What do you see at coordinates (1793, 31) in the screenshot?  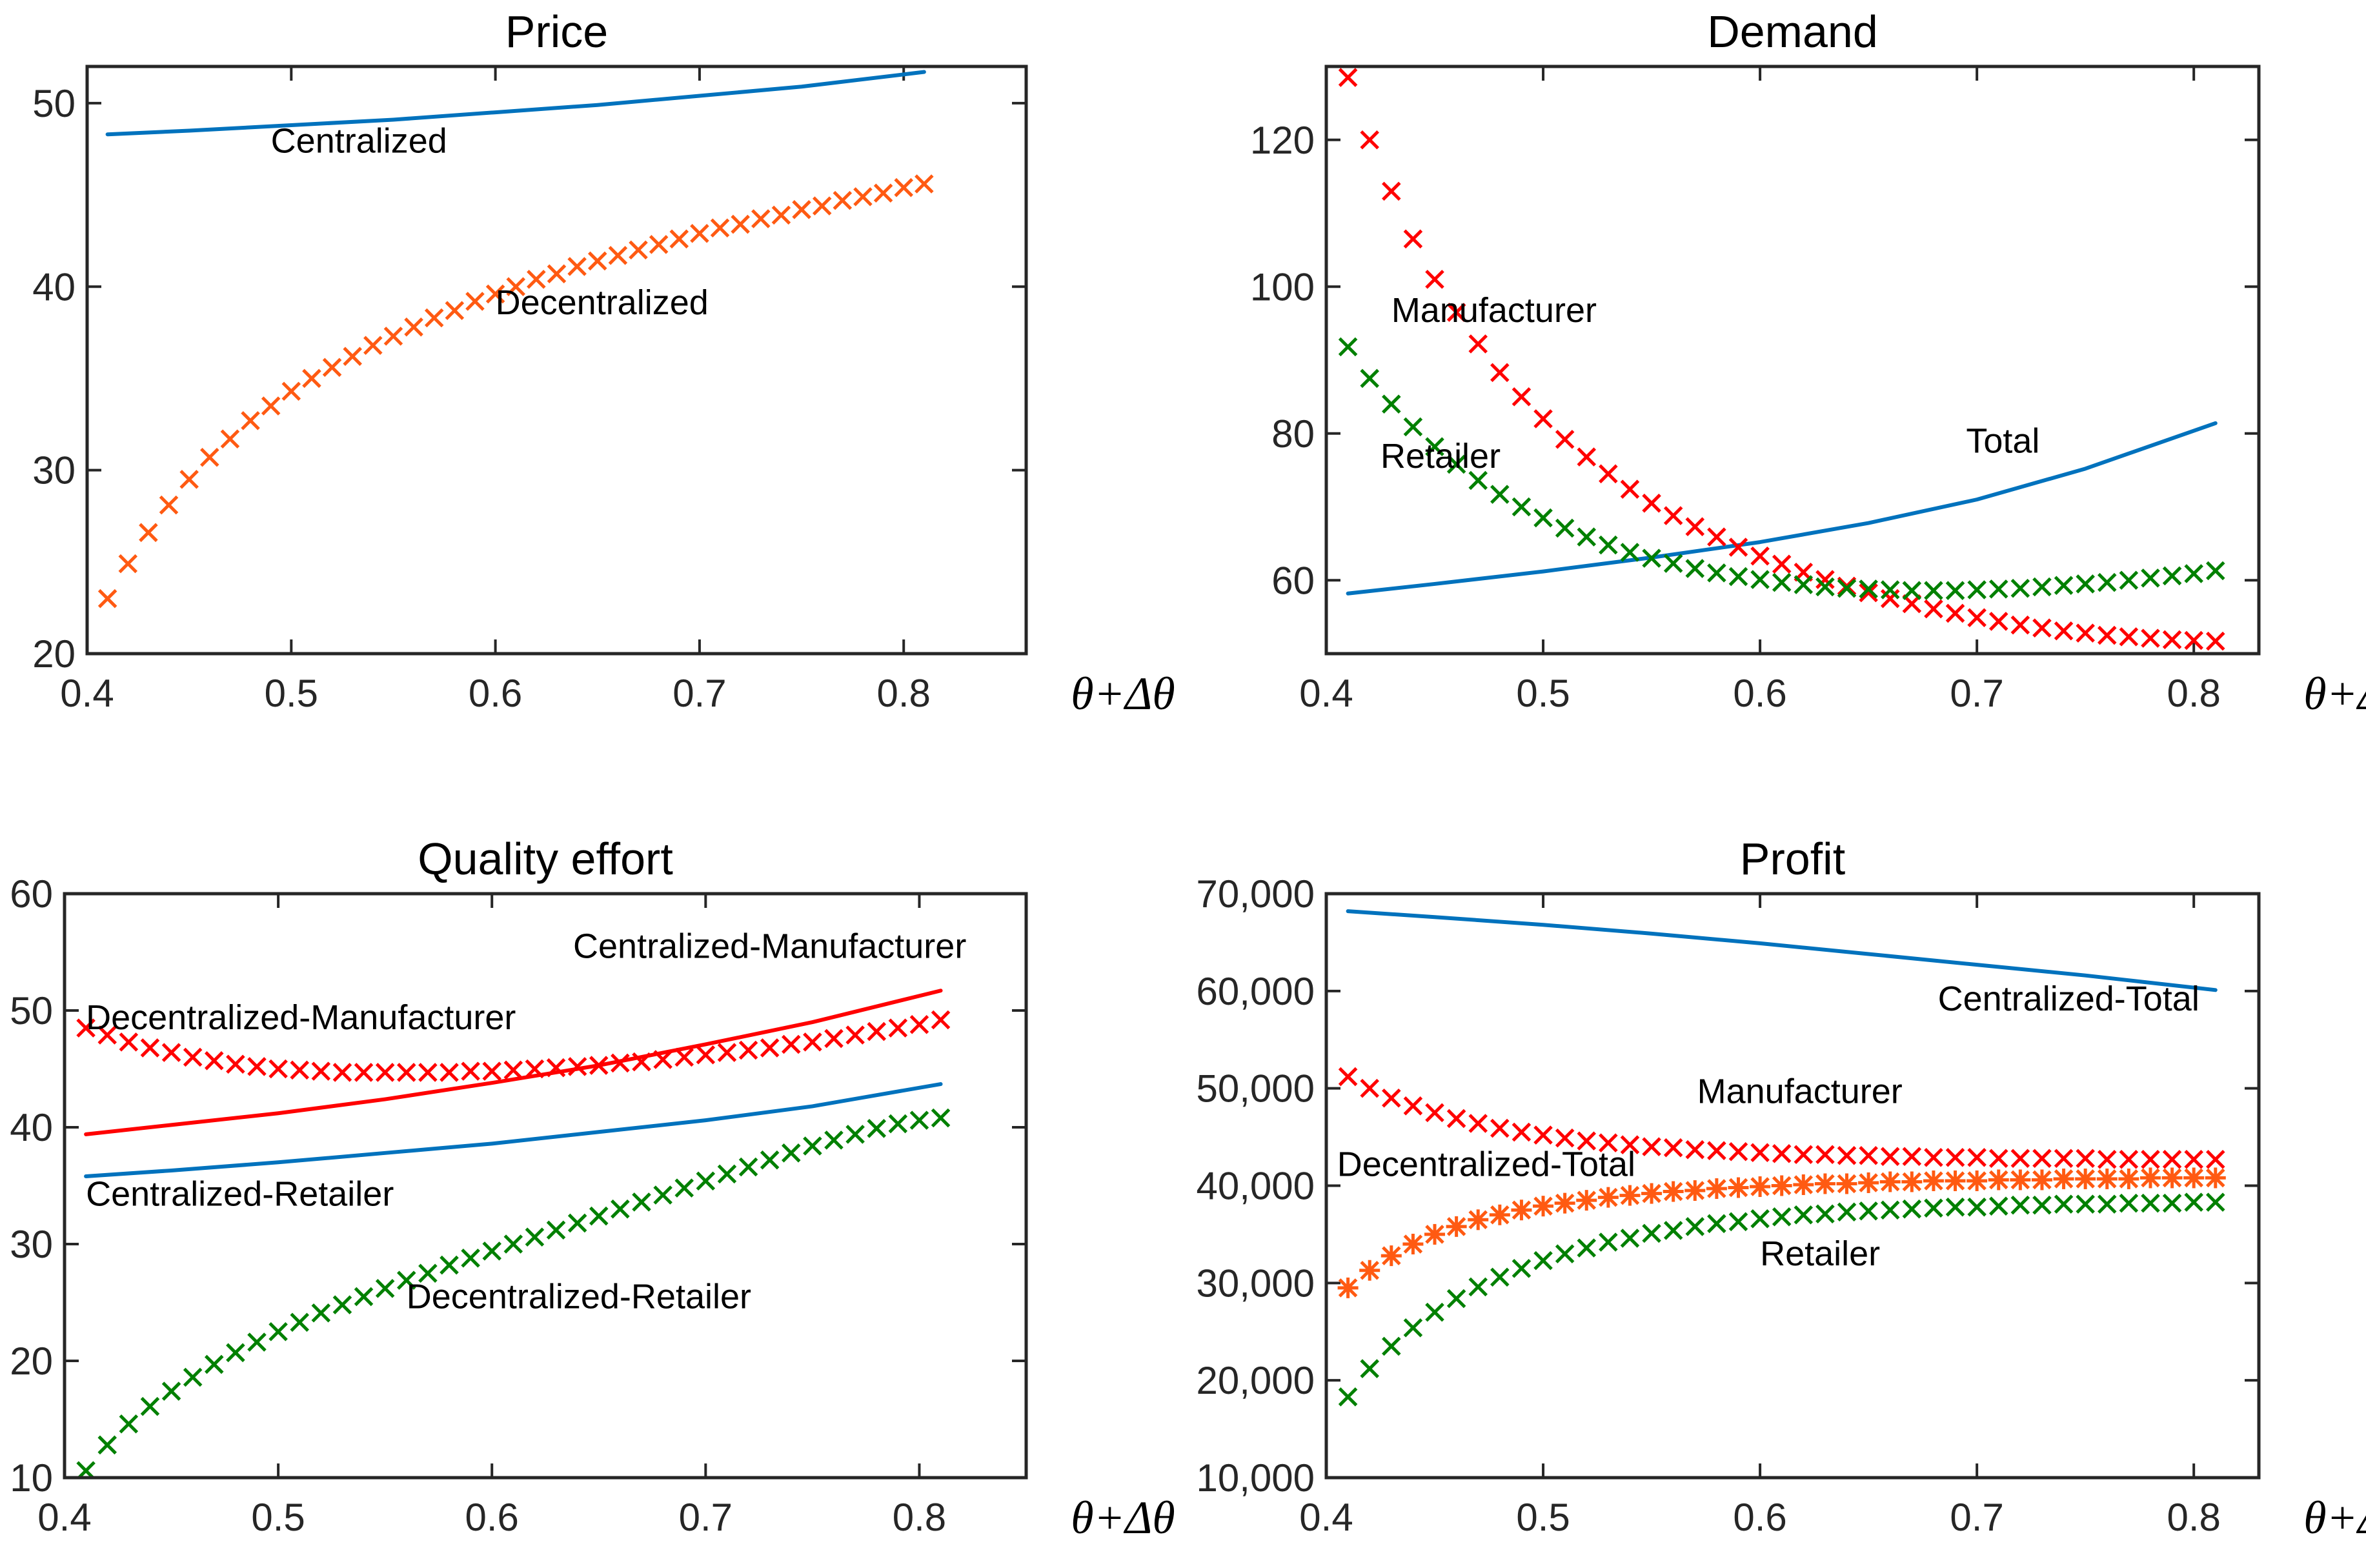 I see `chart-title: Demand` at bounding box center [1793, 31].